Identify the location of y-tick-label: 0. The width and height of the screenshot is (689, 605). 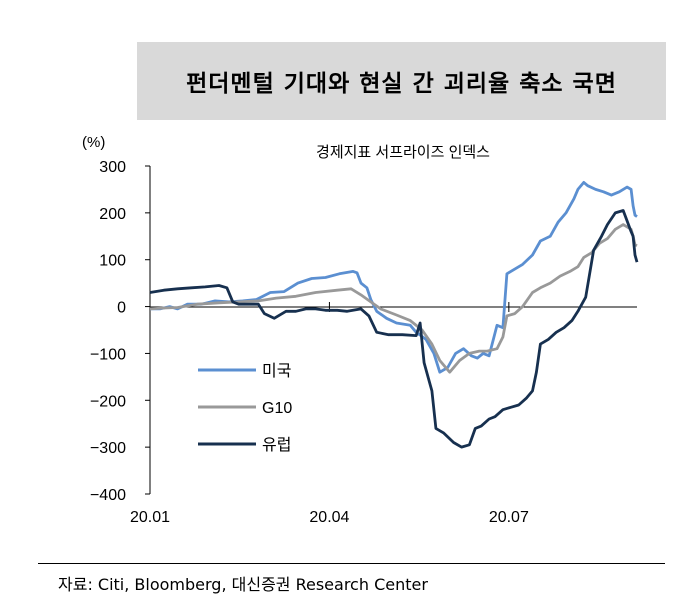
(121, 308).